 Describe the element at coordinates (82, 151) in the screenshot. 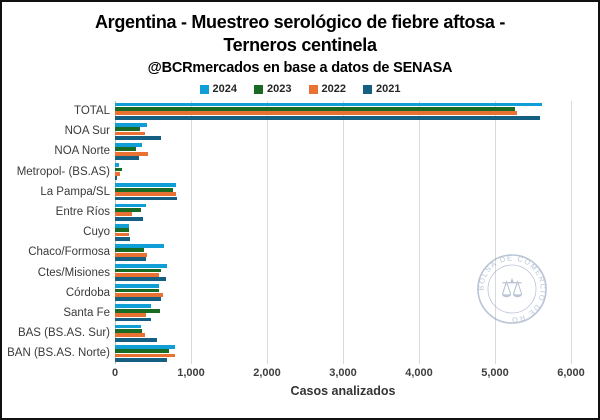

I see `category-label: NOA Norte` at that location.